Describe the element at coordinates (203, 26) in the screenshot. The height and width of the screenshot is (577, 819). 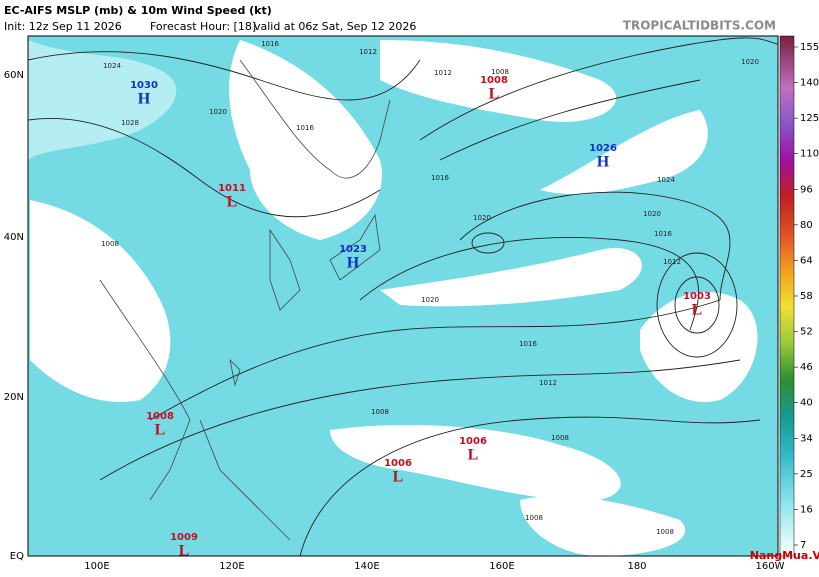
I see `forecast-hour: Forecast Hour: [18]` at that location.